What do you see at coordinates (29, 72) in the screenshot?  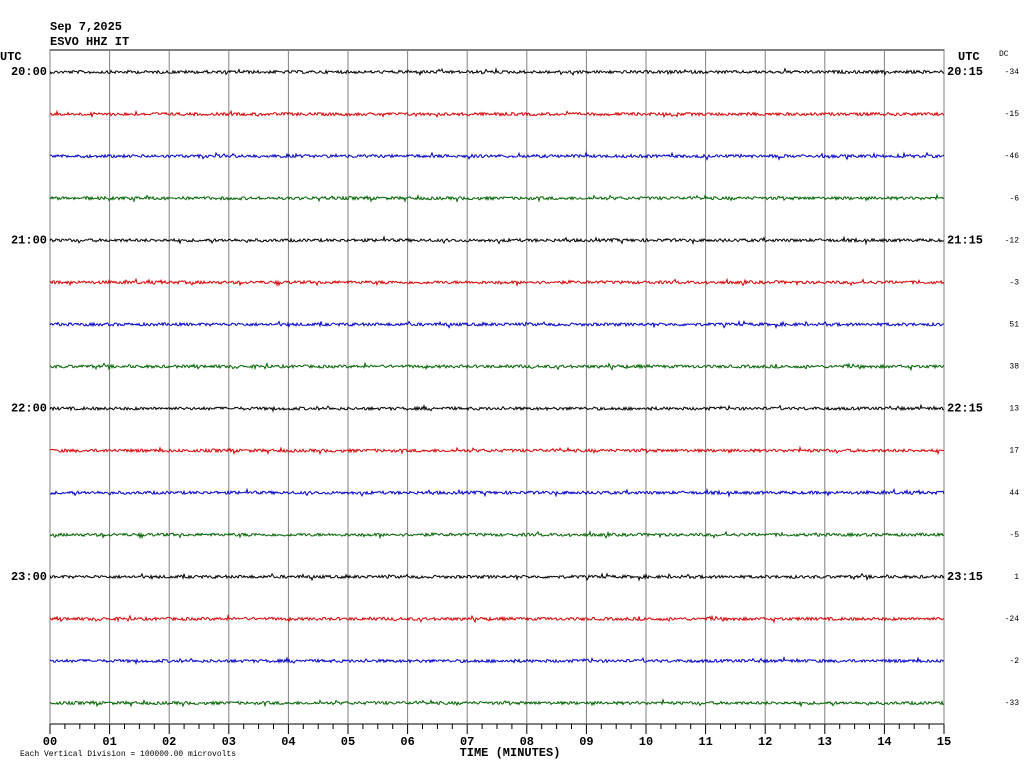 I see `row-label-left: 20:00` at bounding box center [29, 72].